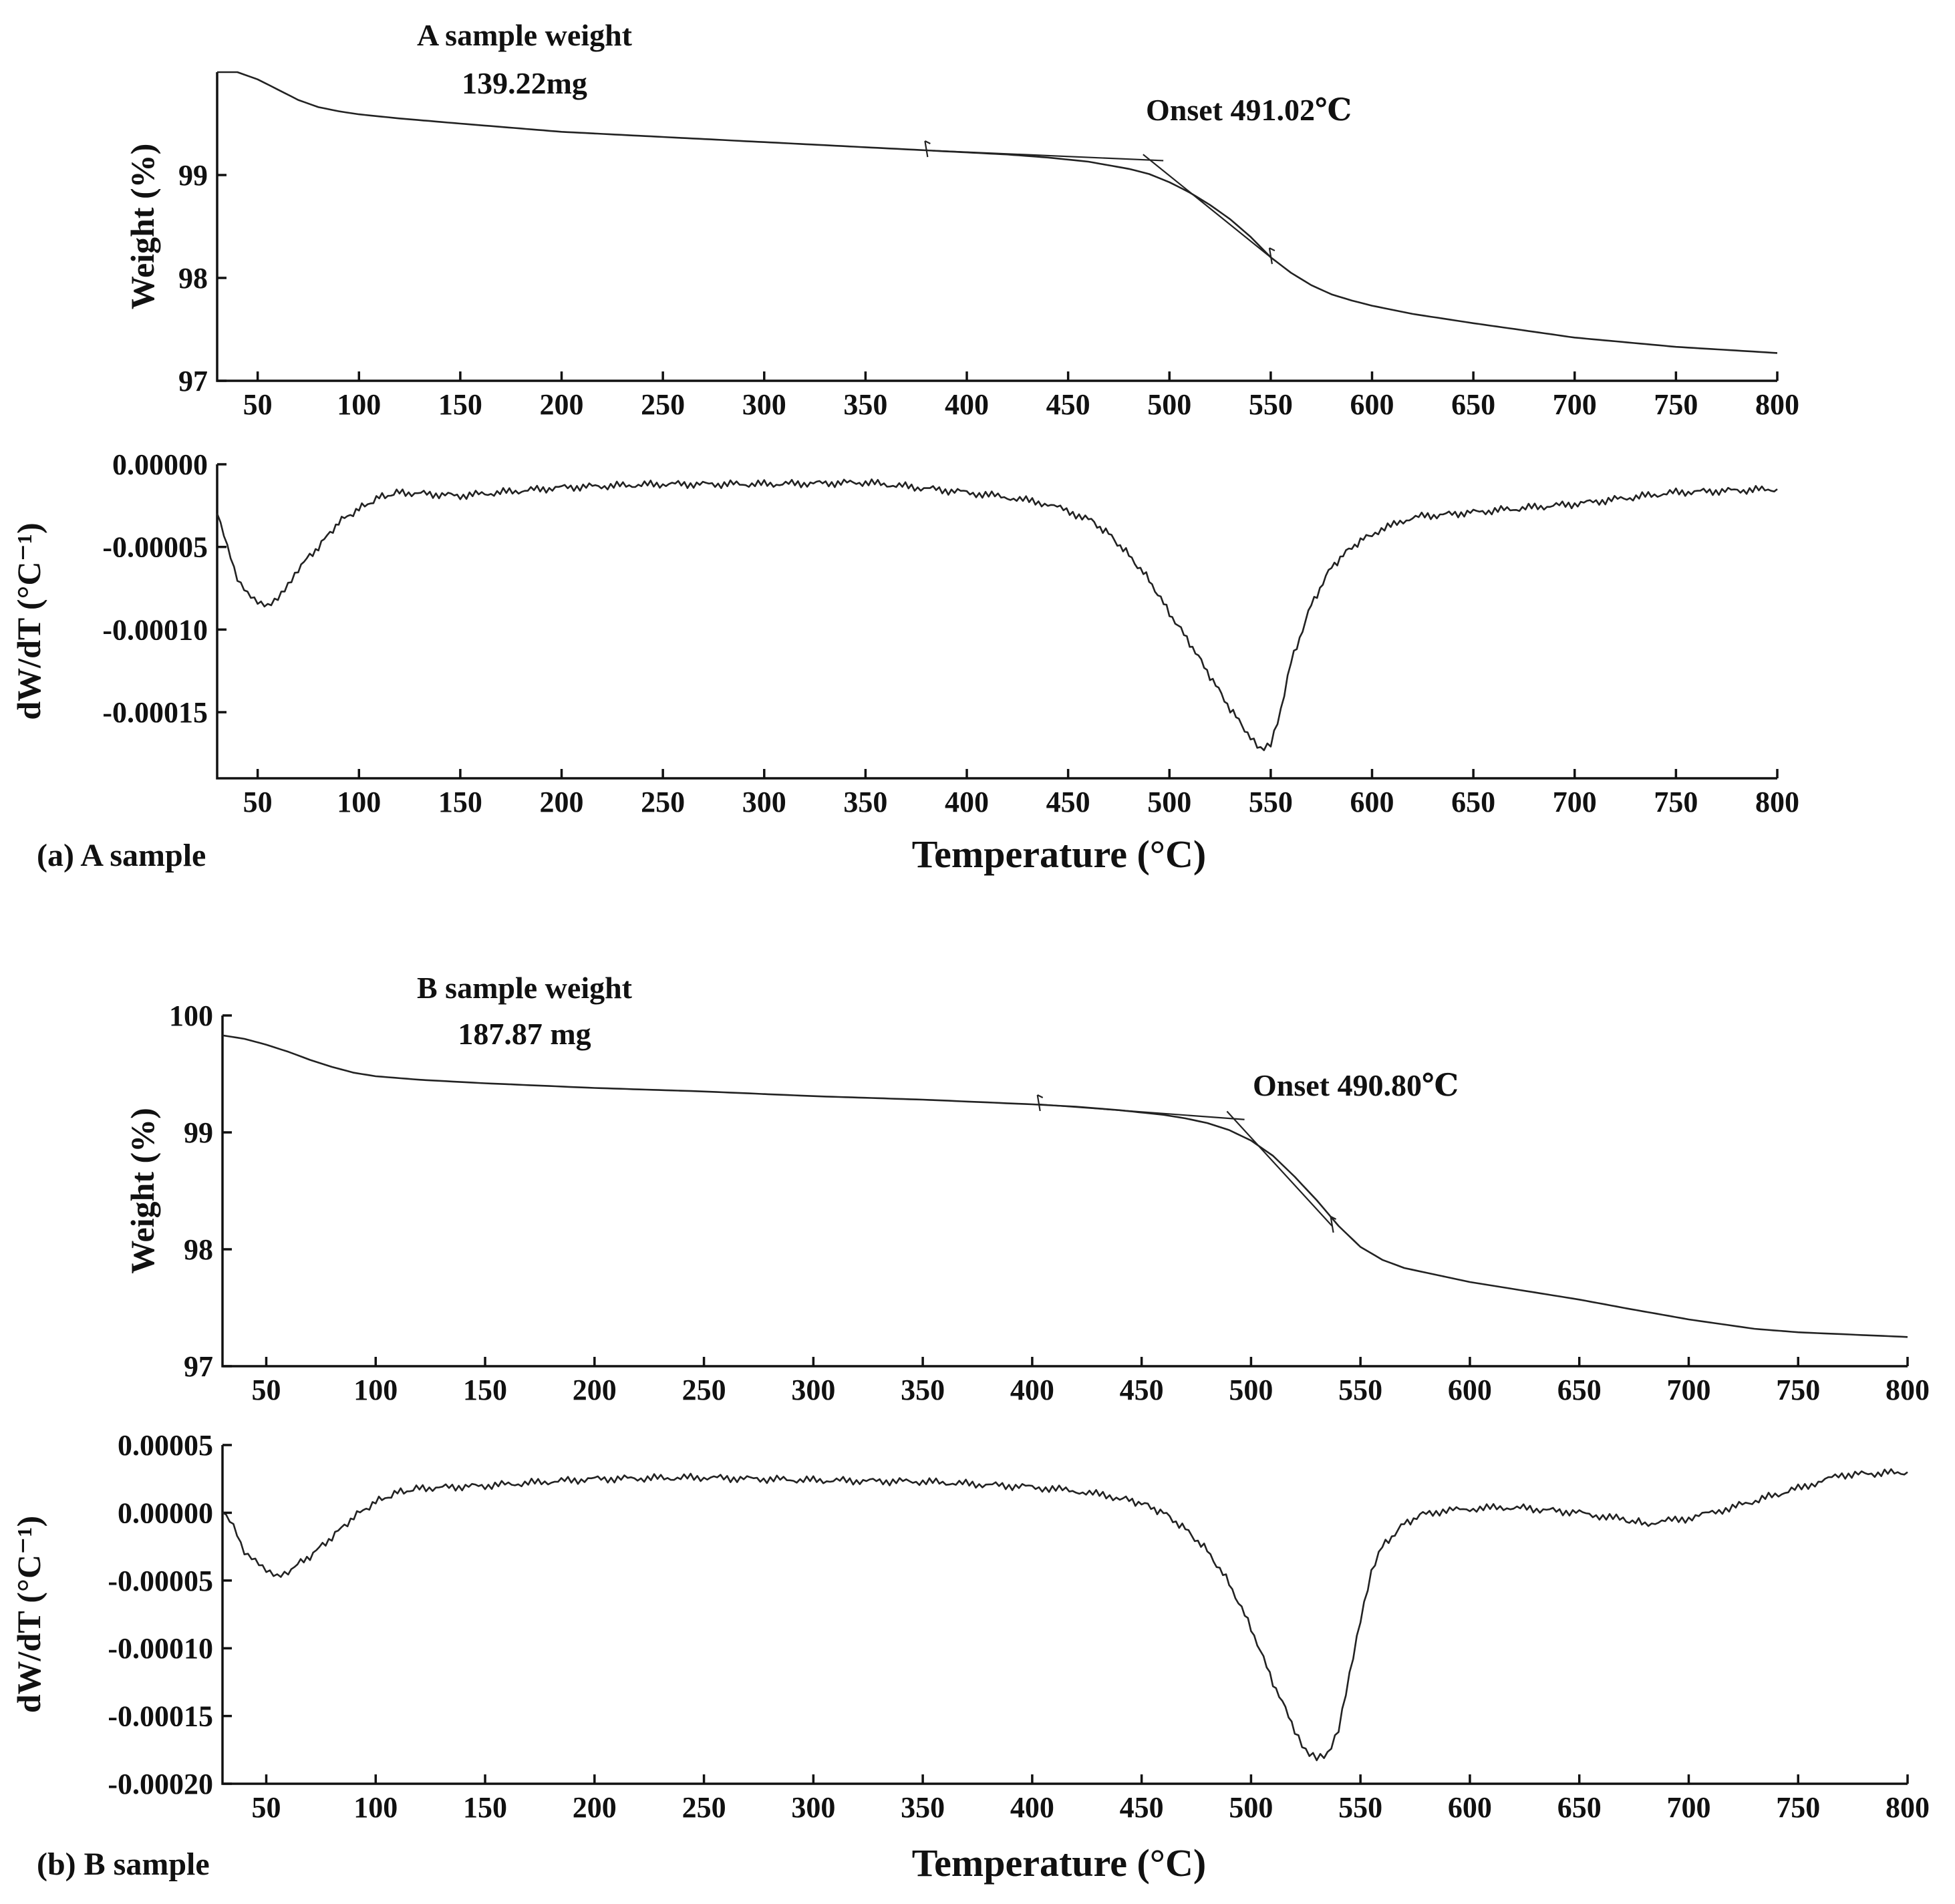  Describe the element at coordinates (160, 1648) in the screenshot. I see `y-tick-label-3: -0.00010` at that location.